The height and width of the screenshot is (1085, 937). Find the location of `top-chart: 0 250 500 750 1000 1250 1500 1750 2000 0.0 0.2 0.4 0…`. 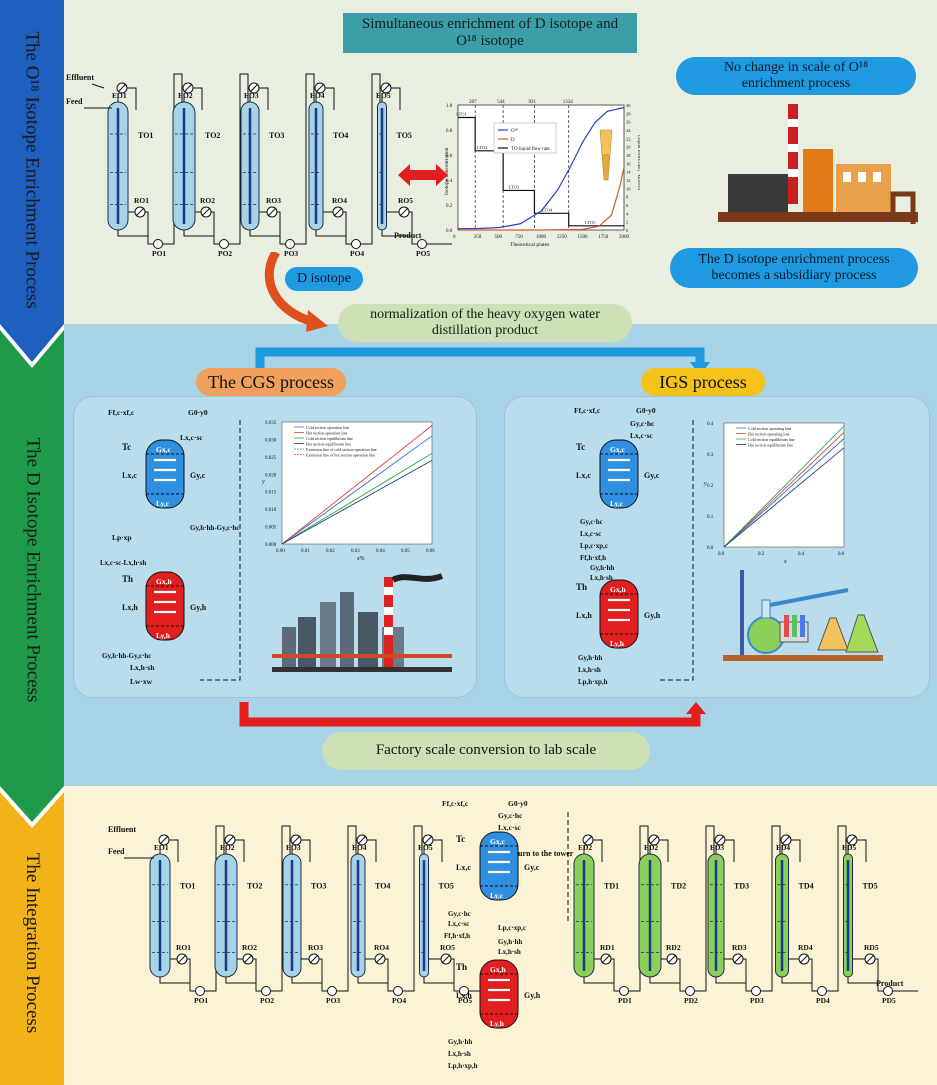

top-chart: 0 250 500 750 1000 1250 1500 1750 2000 0.0 0.2 0.4 0… is located at coordinates (542, 174).